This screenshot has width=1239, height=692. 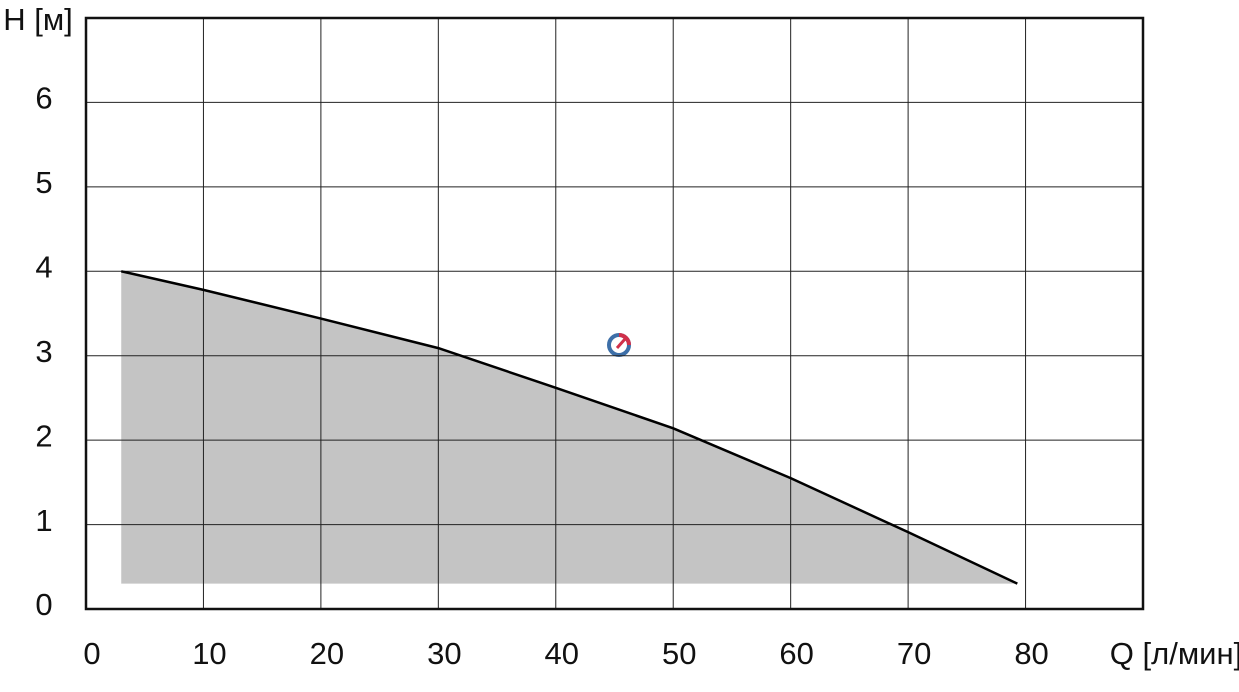 I want to click on x-tick-label: 80, so click(x=1031, y=653).